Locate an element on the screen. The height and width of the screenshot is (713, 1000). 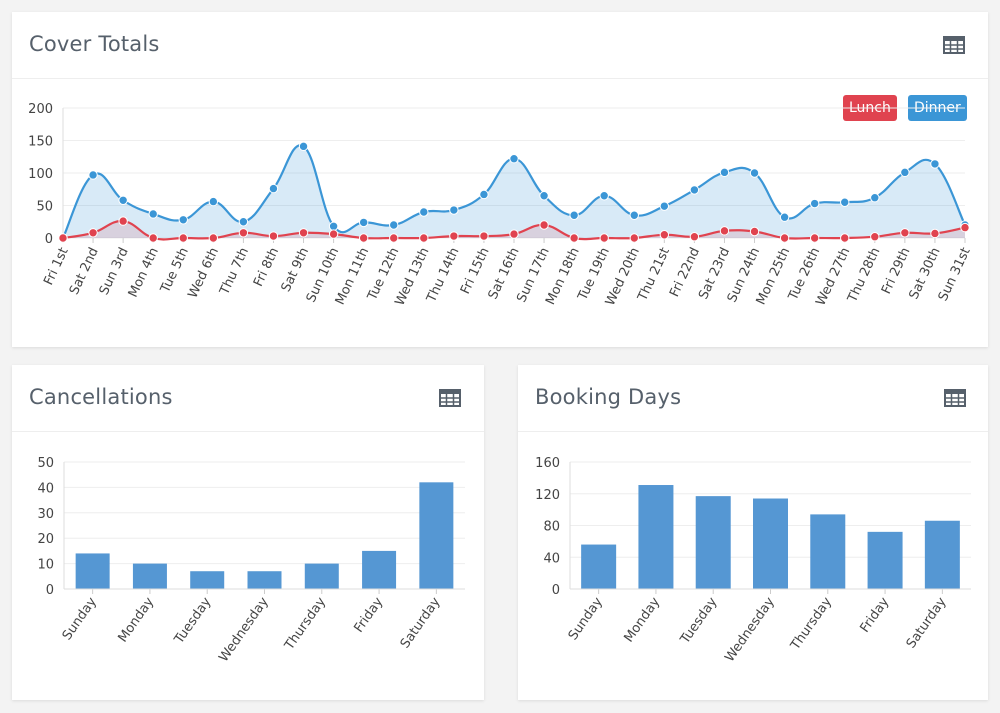
x-tick-label: Thu 7th is located at coordinates (234, 271).